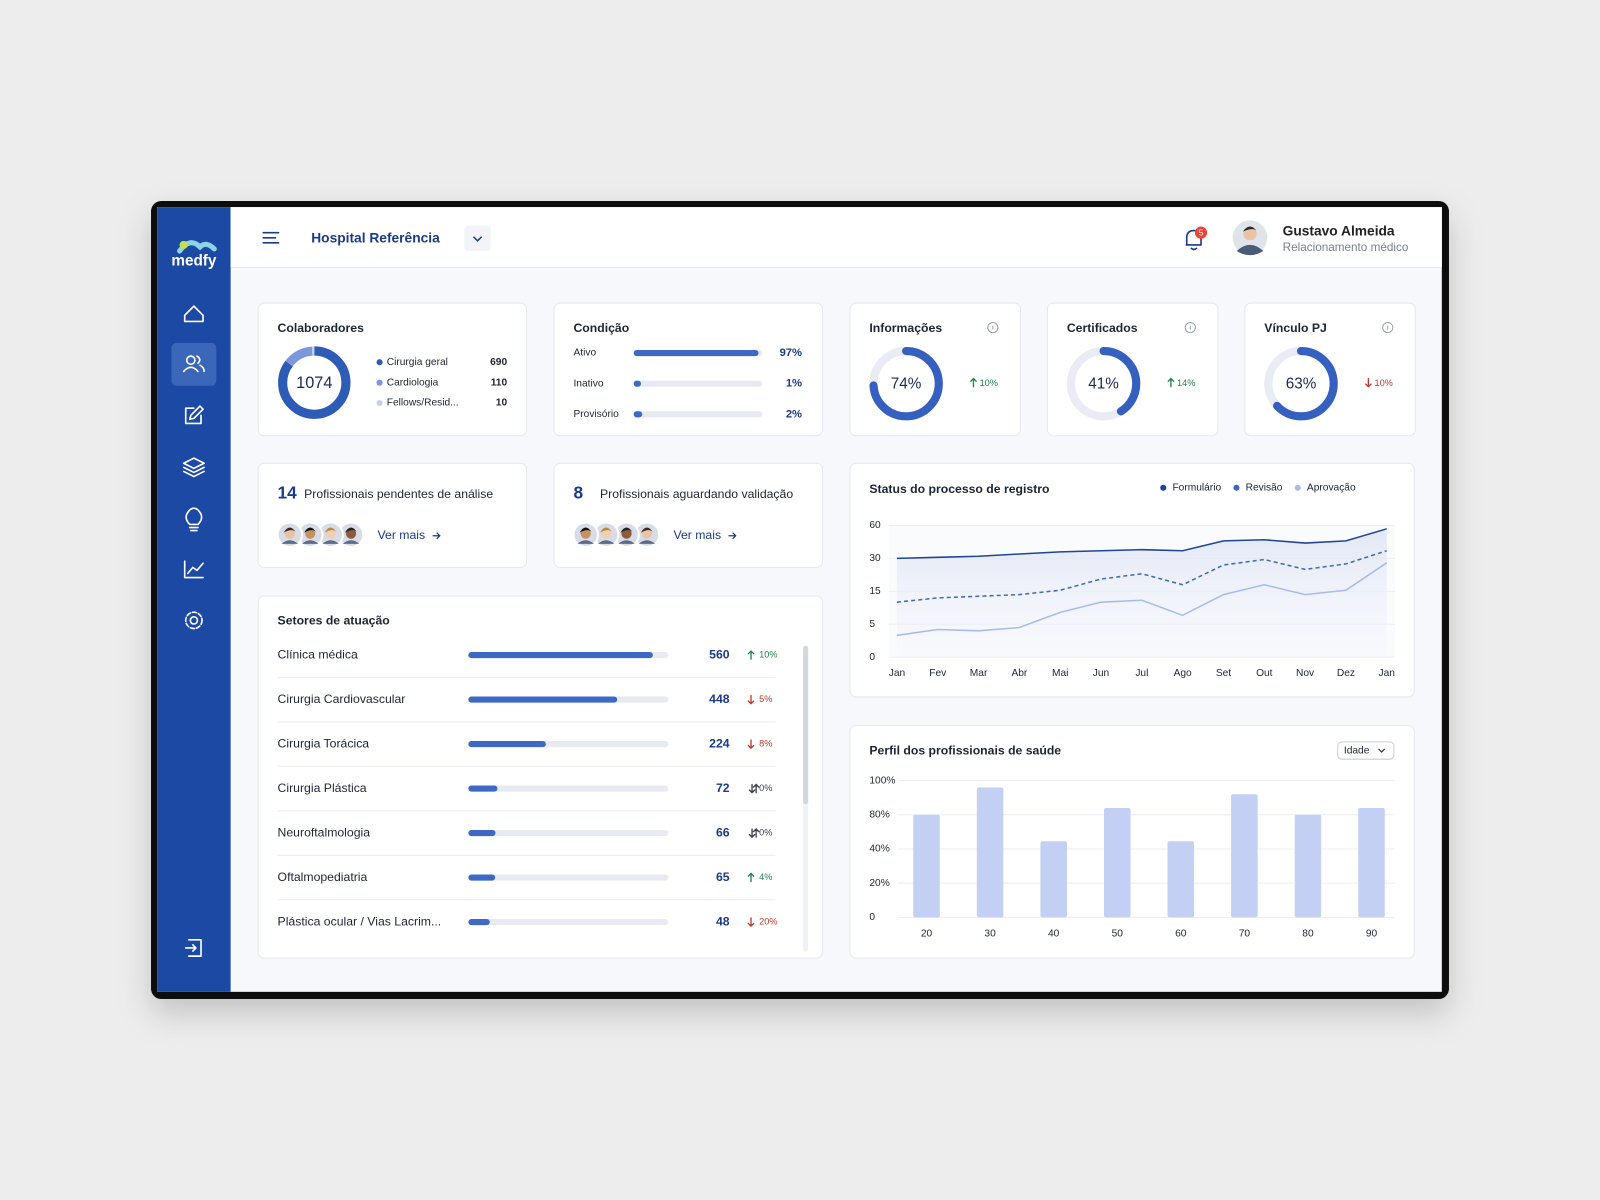  Describe the element at coordinates (1054, 933) in the screenshot. I see `x-tick-label: 40` at that location.